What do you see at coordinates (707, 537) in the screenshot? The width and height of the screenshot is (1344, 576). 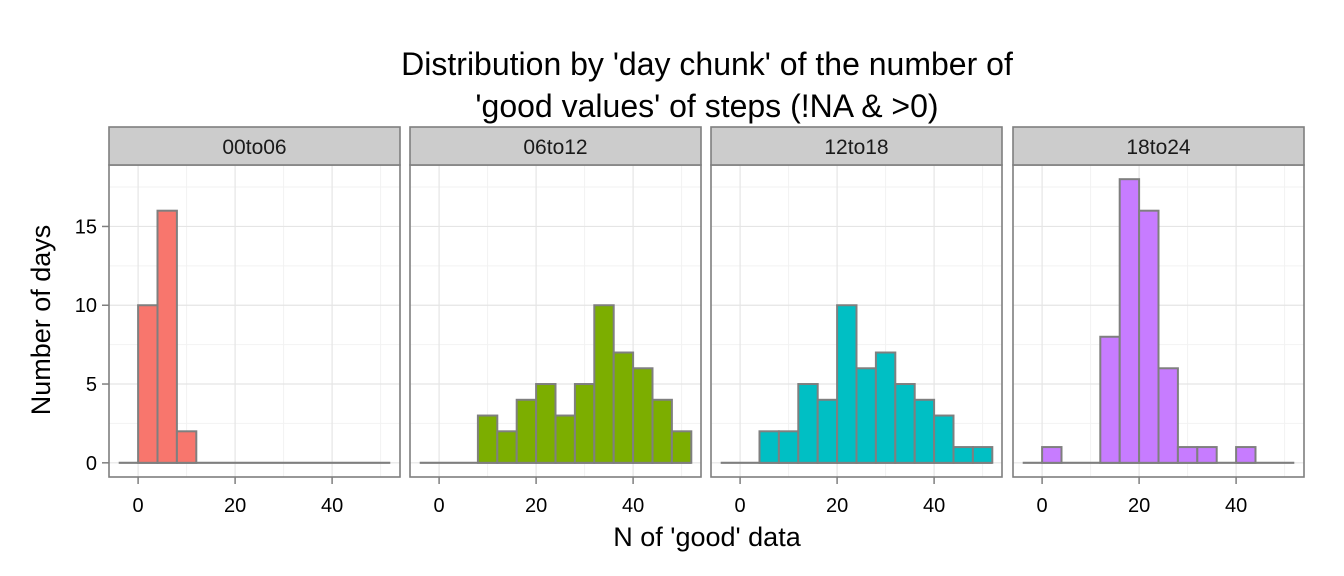 I see `x-axis-title: N of 'good' data` at bounding box center [707, 537].